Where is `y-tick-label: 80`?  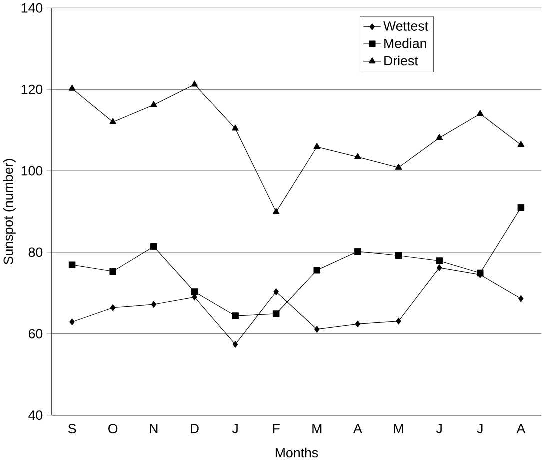
y-tick-label: 80 is located at coordinates (35, 253).